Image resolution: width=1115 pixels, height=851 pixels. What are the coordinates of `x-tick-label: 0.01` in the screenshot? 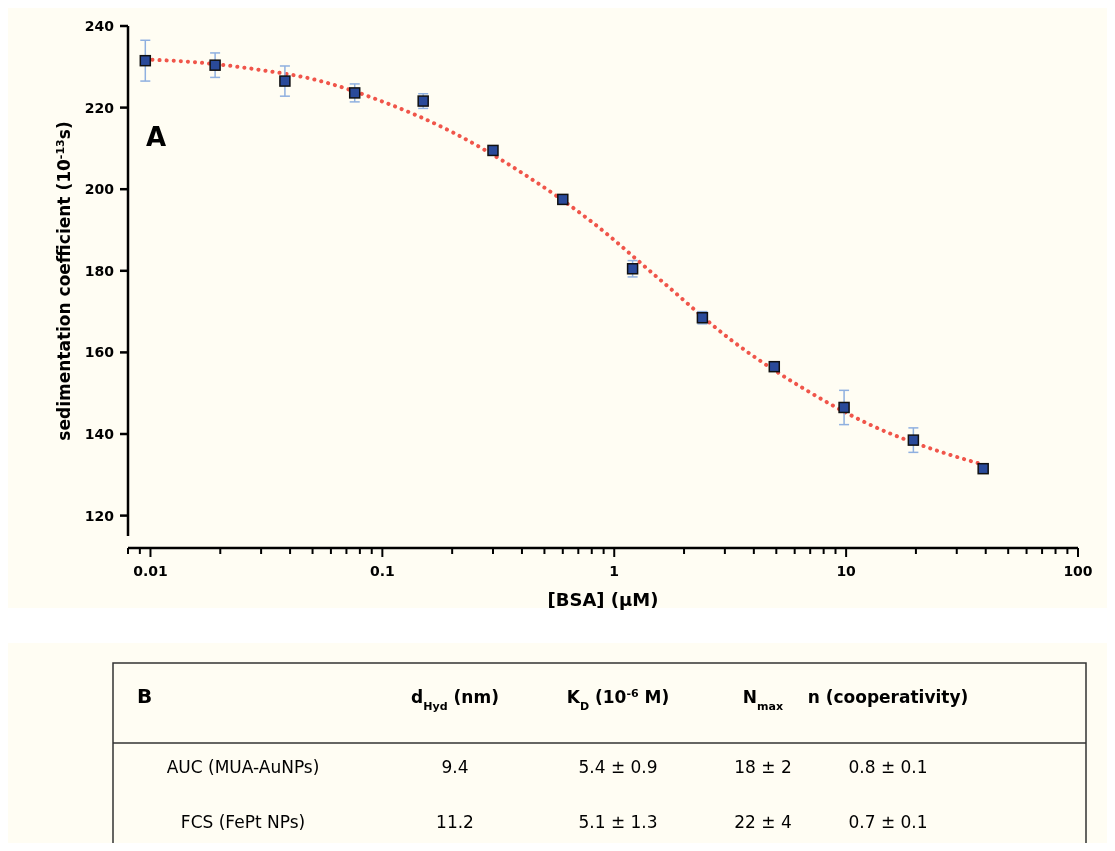 It's located at (150, 571).